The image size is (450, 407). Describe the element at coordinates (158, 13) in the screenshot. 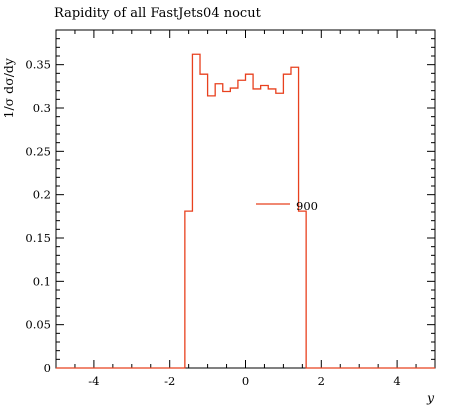

I see `chart-title: Rapidity of all FastJets04 nocut` at that location.